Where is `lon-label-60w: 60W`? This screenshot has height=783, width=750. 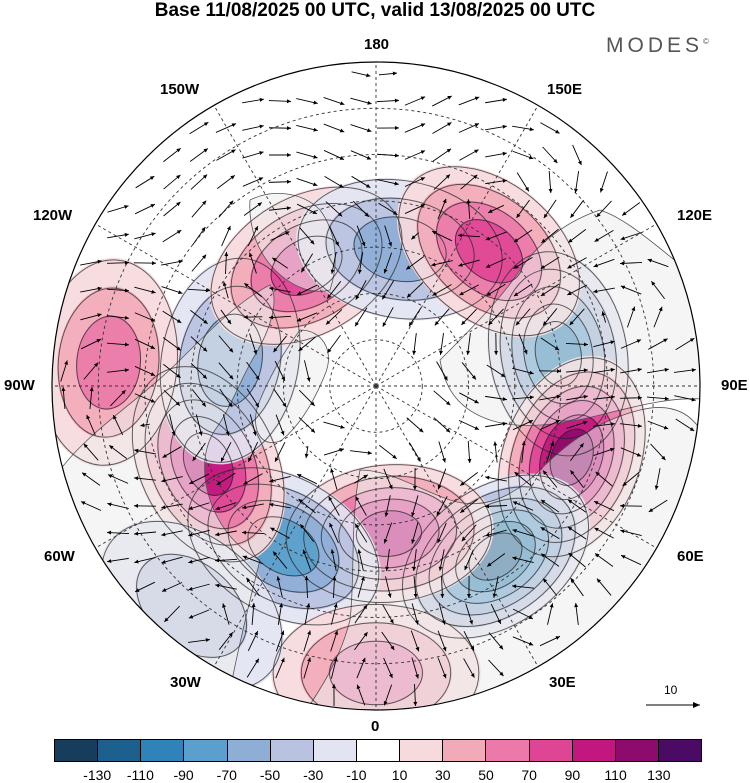
lon-label-60w: 60W is located at coordinates (59, 556).